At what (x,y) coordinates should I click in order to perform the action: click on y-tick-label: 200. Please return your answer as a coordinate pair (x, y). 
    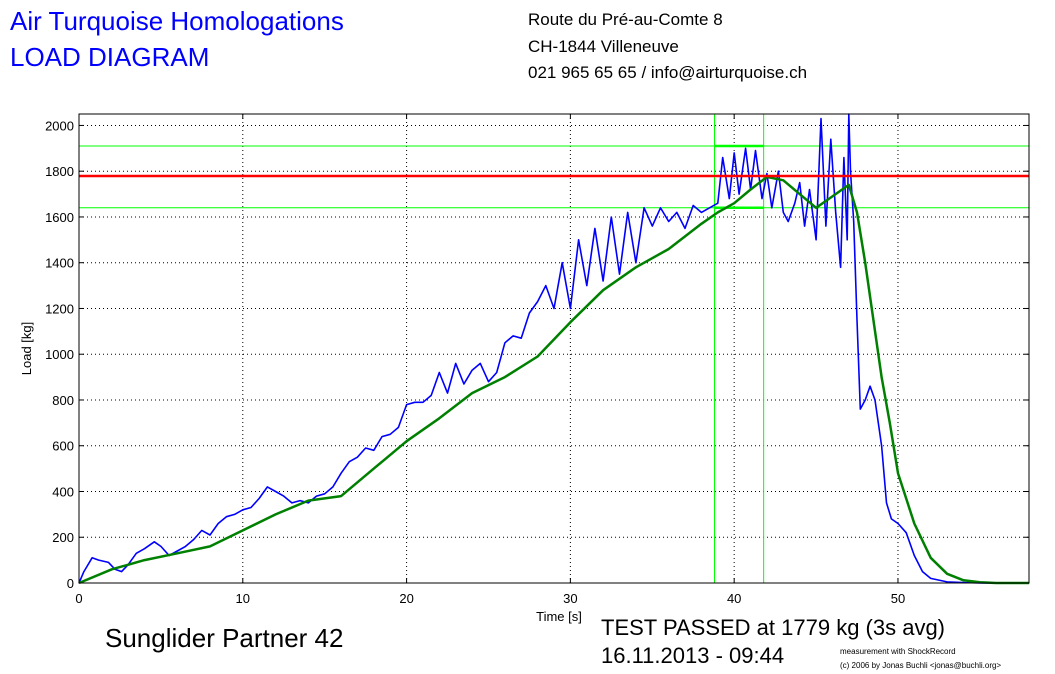
    Looking at the image, I should click on (63, 537).